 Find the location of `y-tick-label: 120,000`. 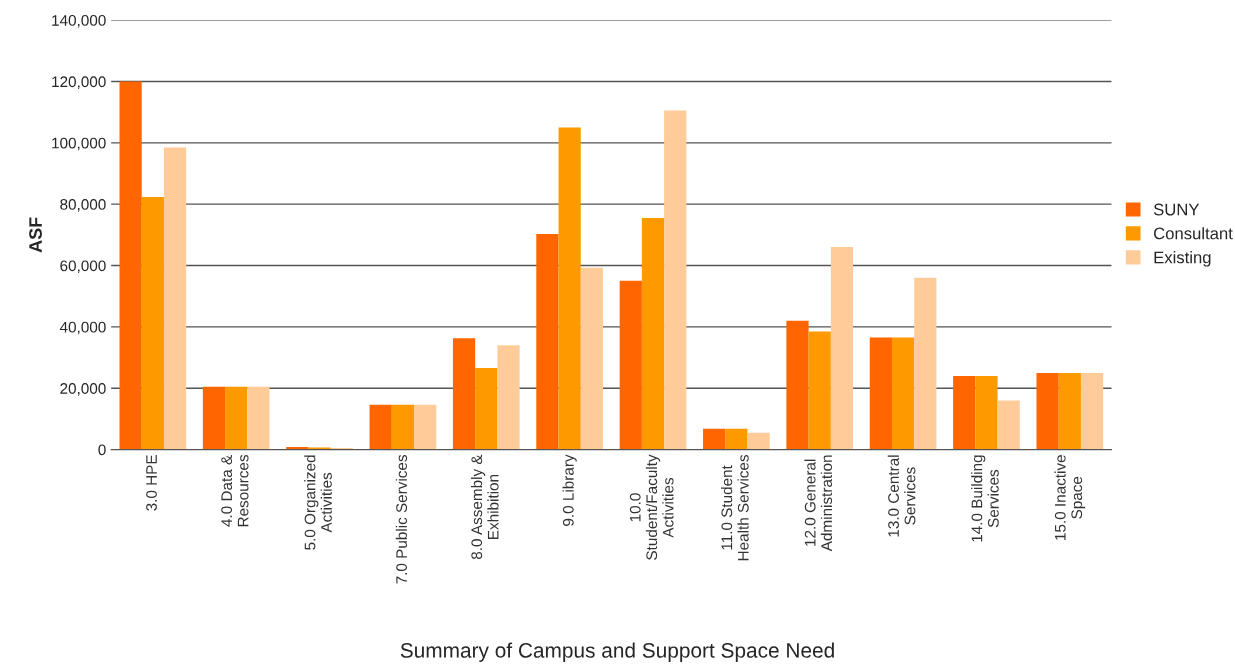

y-tick-label: 120,000 is located at coordinates (79, 82).